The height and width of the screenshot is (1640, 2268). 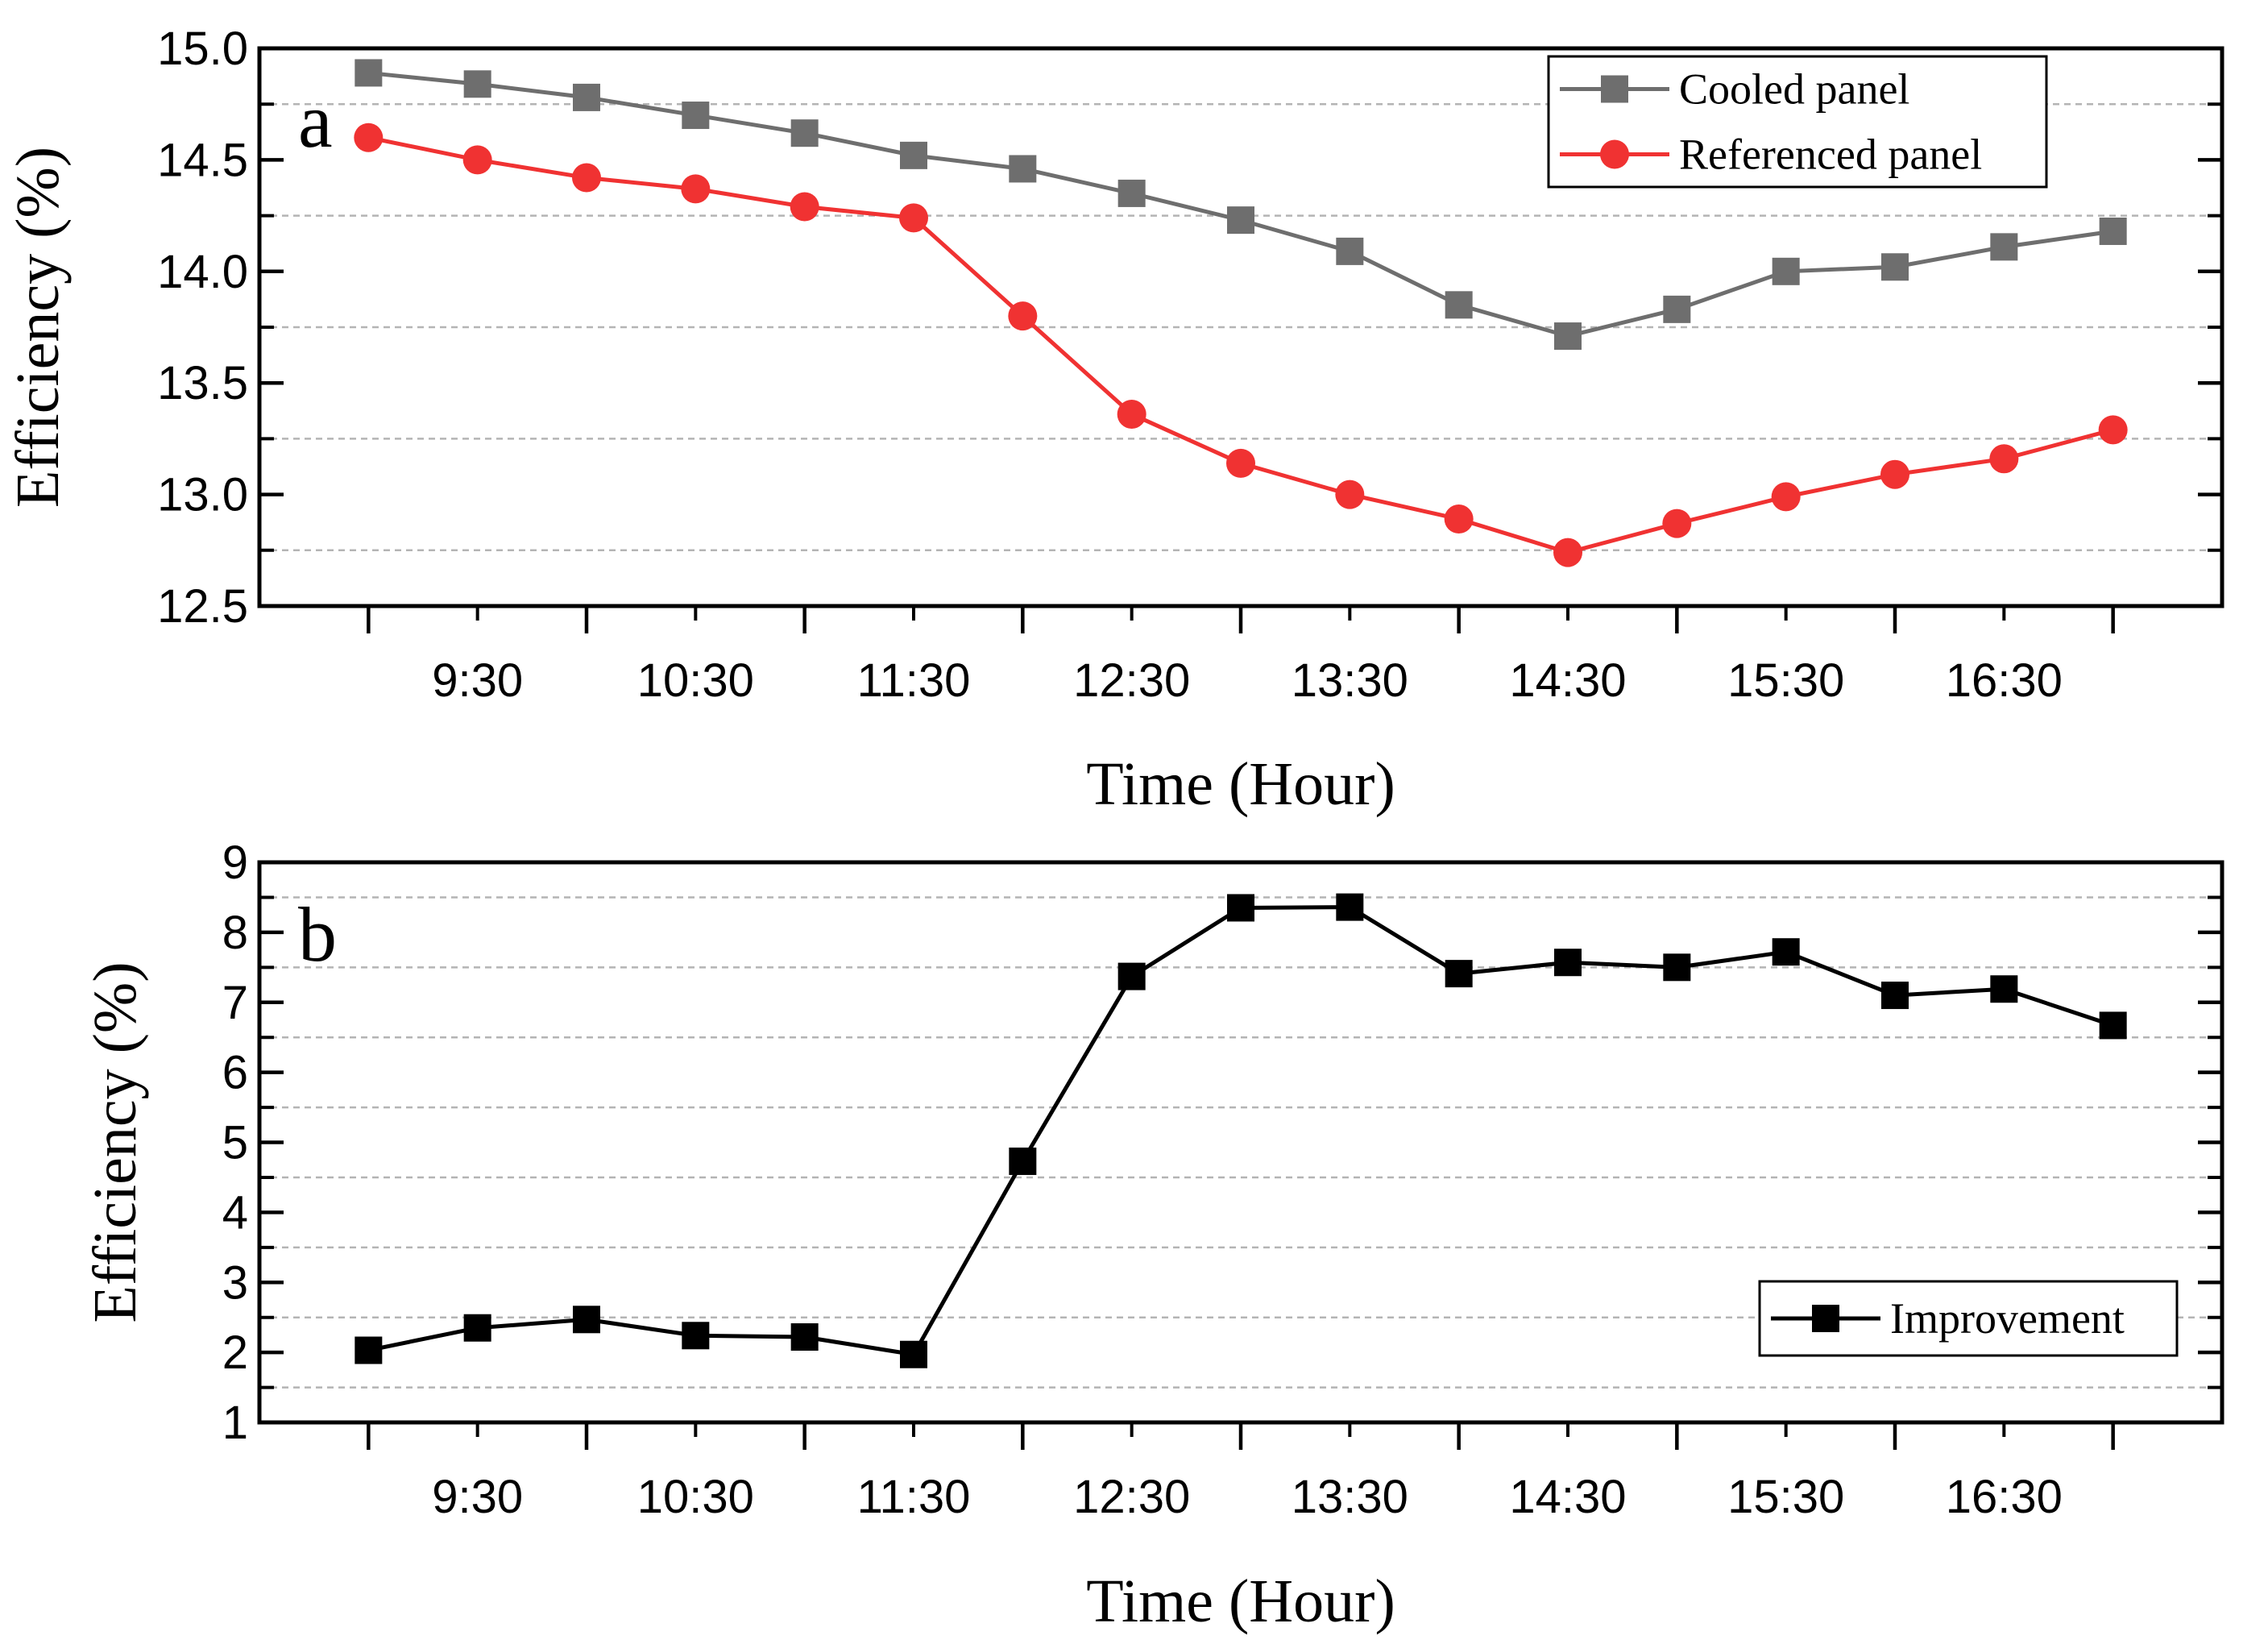 I want to click on y-tick-label: 9, so click(x=235, y=863).